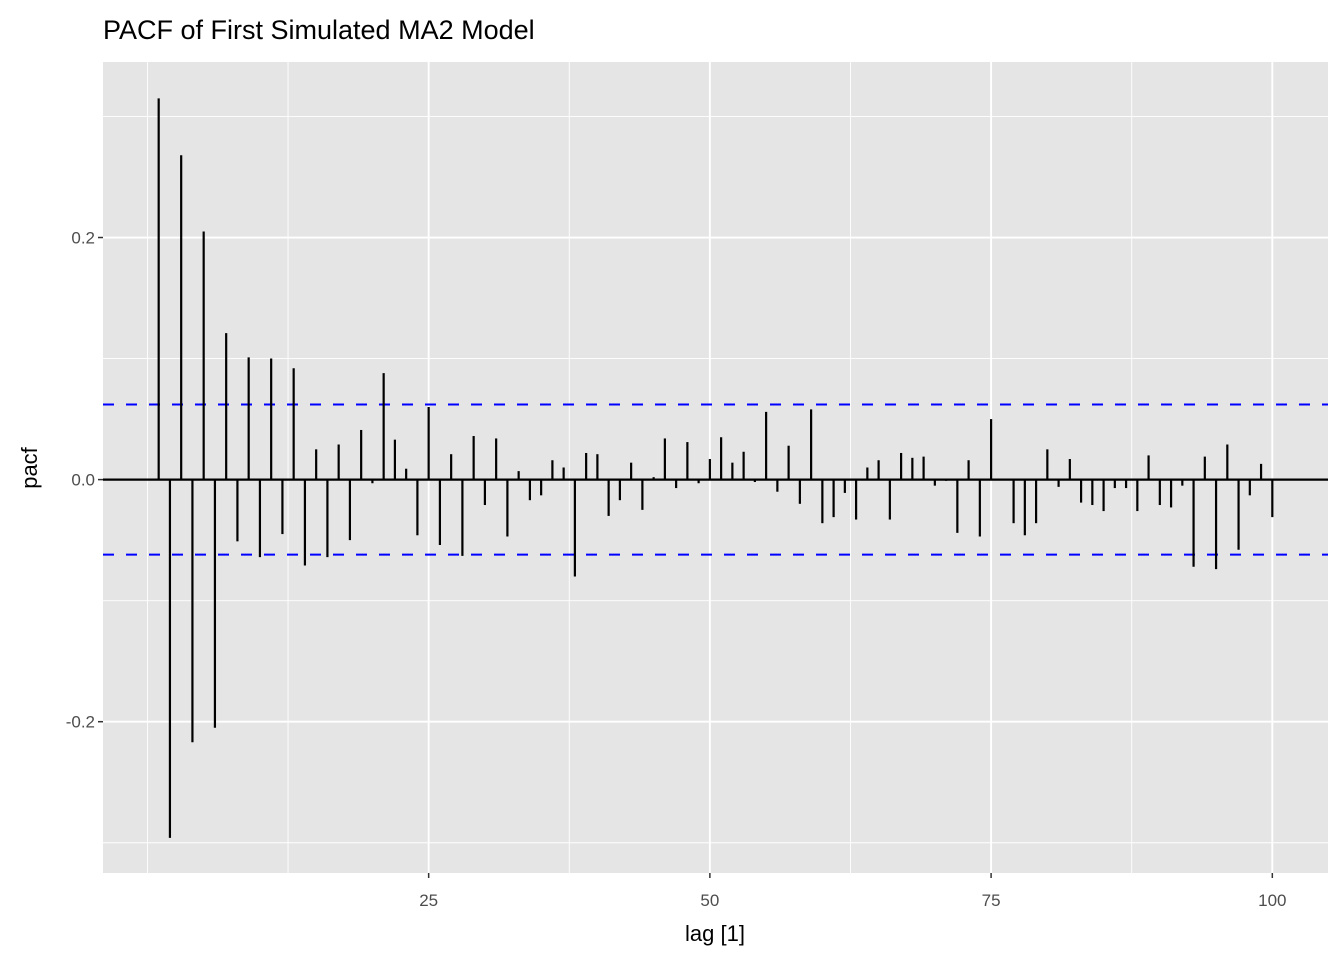 The height and width of the screenshot is (960, 1344). What do you see at coordinates (83, 238) in the screenshot?
I see `y-tick-label: 0.2` at bounding box center [83, 238].